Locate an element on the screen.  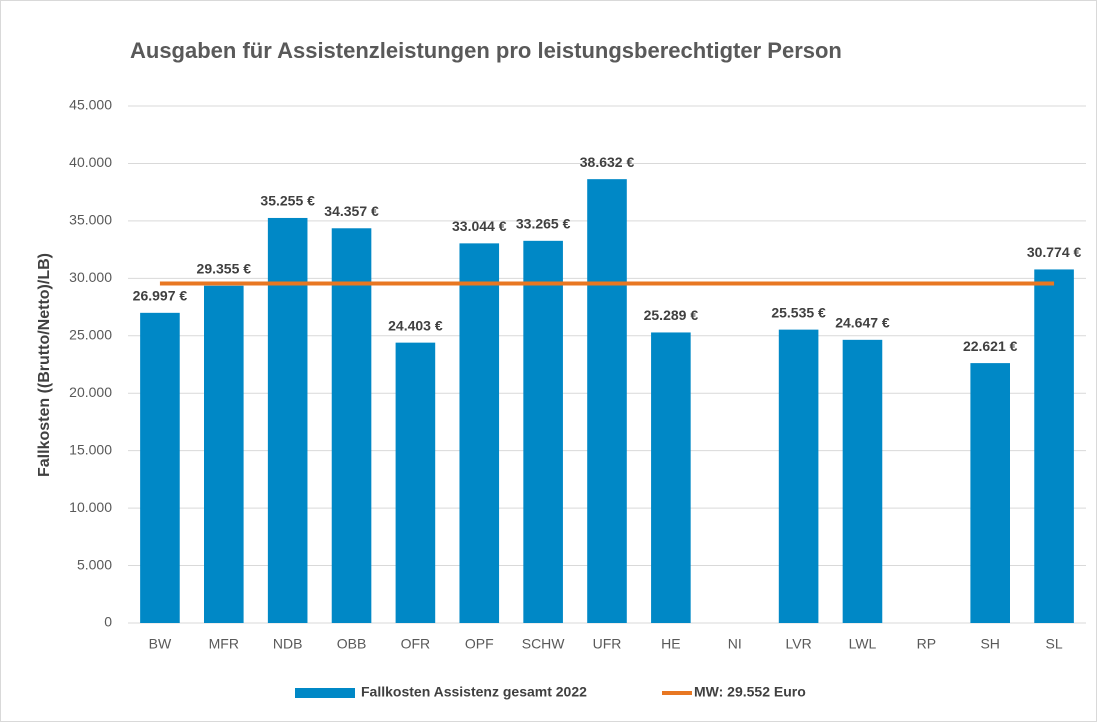
data-label: 29.355 € is located at coordinates (224, 268).